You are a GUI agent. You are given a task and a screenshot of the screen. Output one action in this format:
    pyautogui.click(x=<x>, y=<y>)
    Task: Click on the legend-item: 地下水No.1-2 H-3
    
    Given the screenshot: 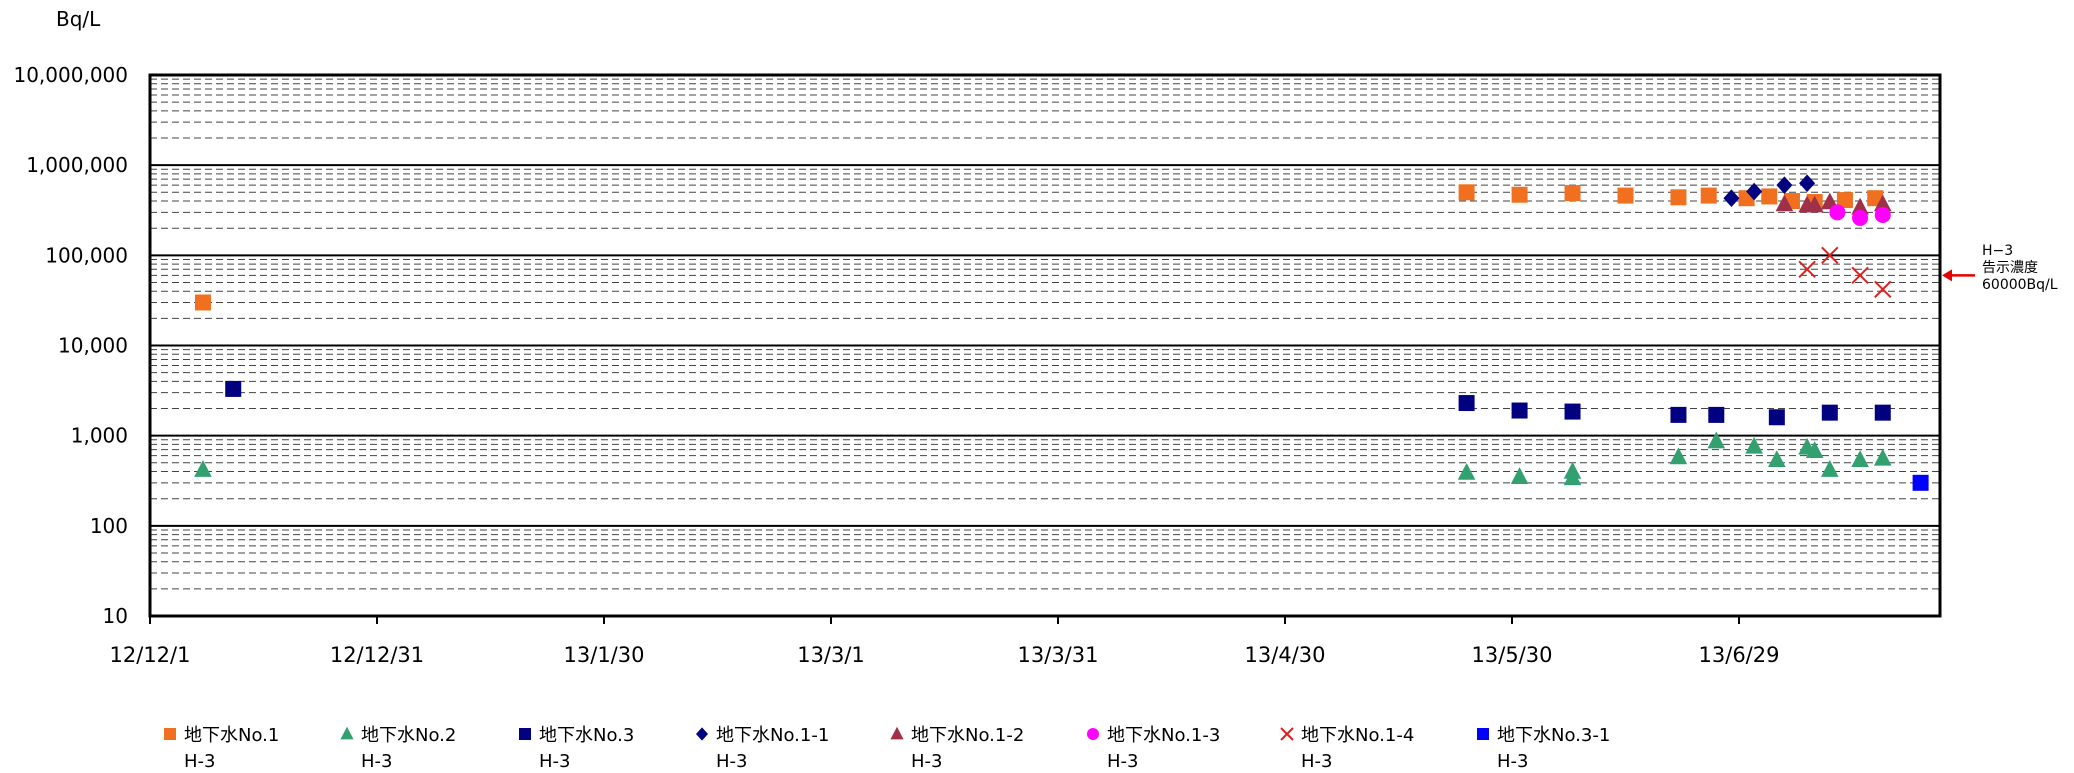 What is the action you would take?
    pyautogui.click(x=957, y=748)
    